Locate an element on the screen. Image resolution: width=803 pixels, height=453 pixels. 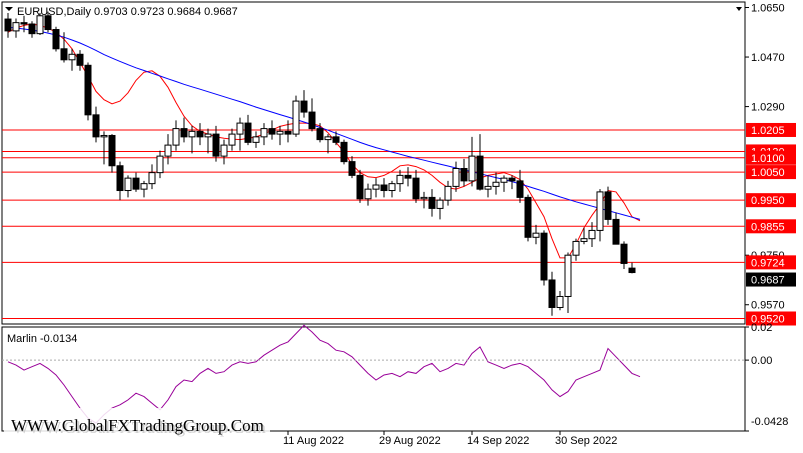
current-price-label: 0.9687 is located at coordinates (768, 281).